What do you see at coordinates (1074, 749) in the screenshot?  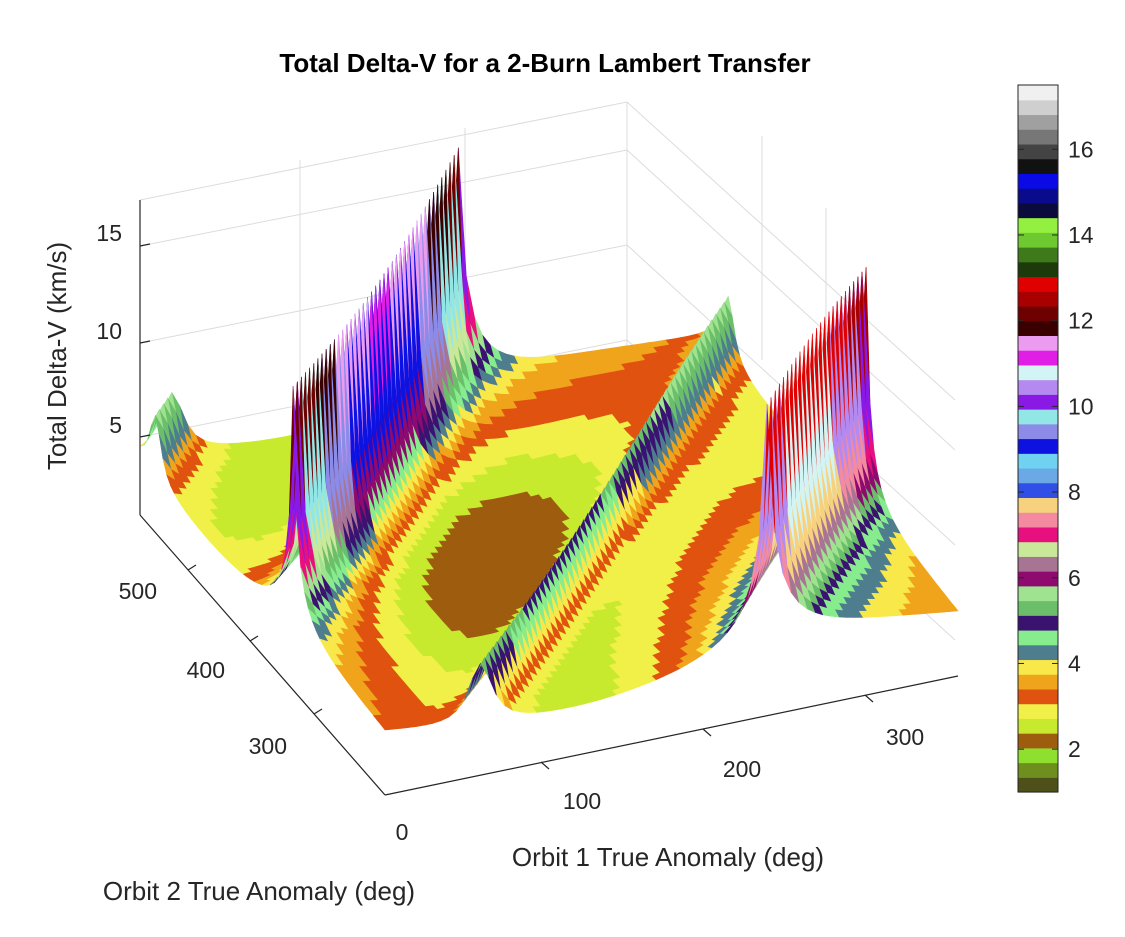 I see `colorbar-tick-label: 2` at bounding box center [1074, 749].